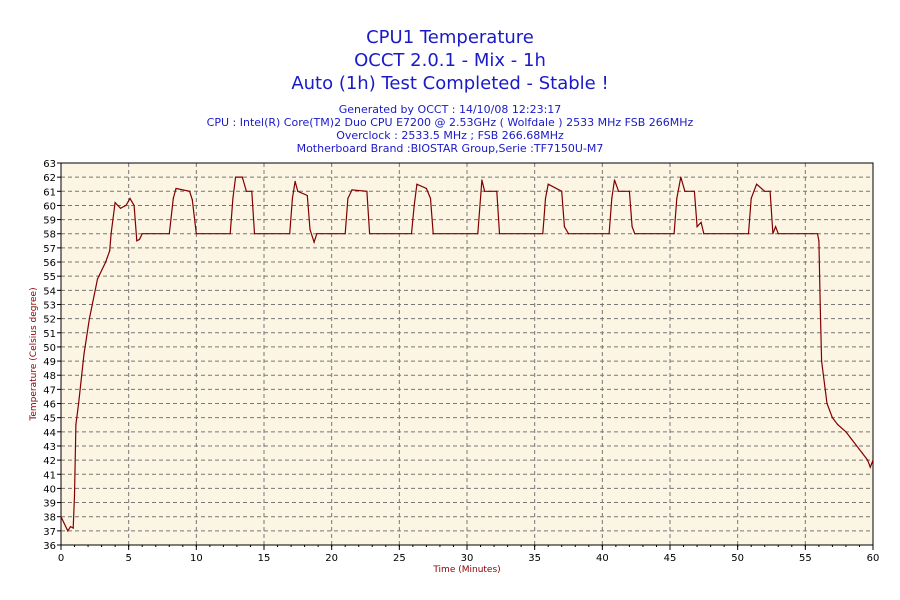  What do you see at coordinates (49, 291) in the screenshot?
I see `y-tick-label: 54` at bounding box center [49, 291].